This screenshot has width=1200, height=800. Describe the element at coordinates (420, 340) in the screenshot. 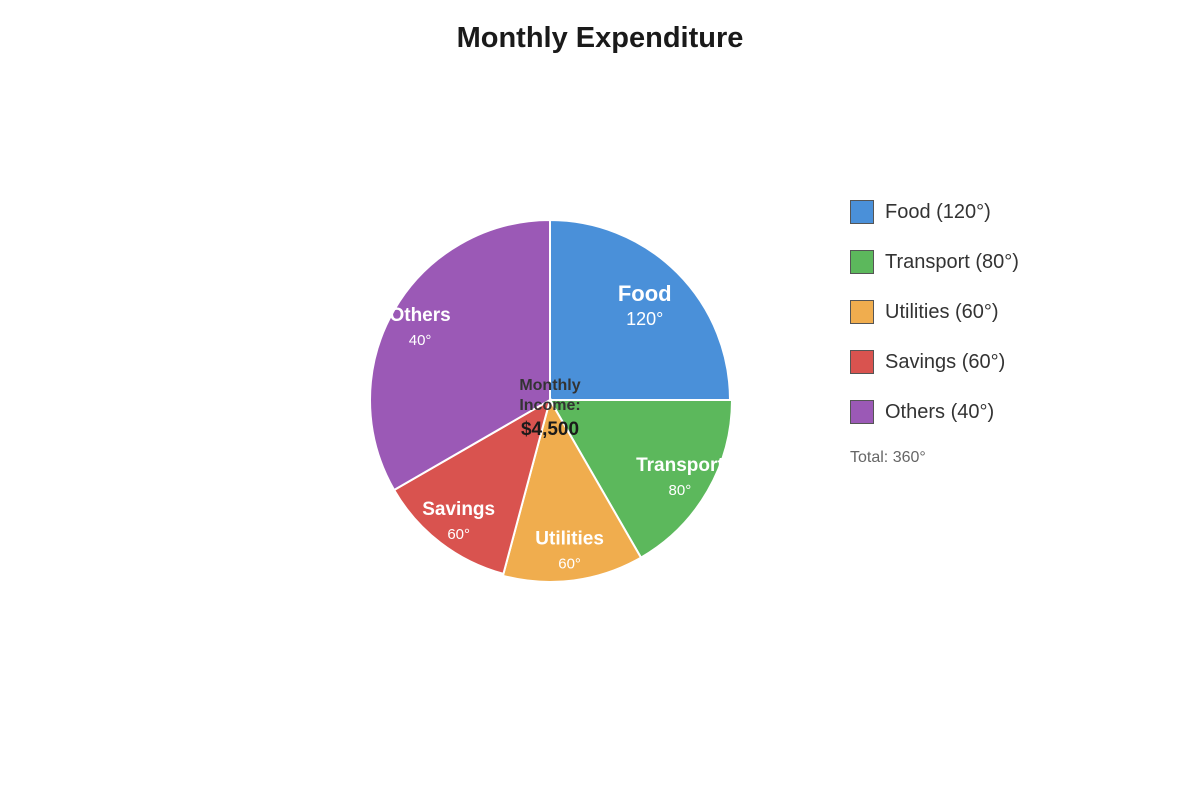

I see `slice-value-others: 40°` at that location.